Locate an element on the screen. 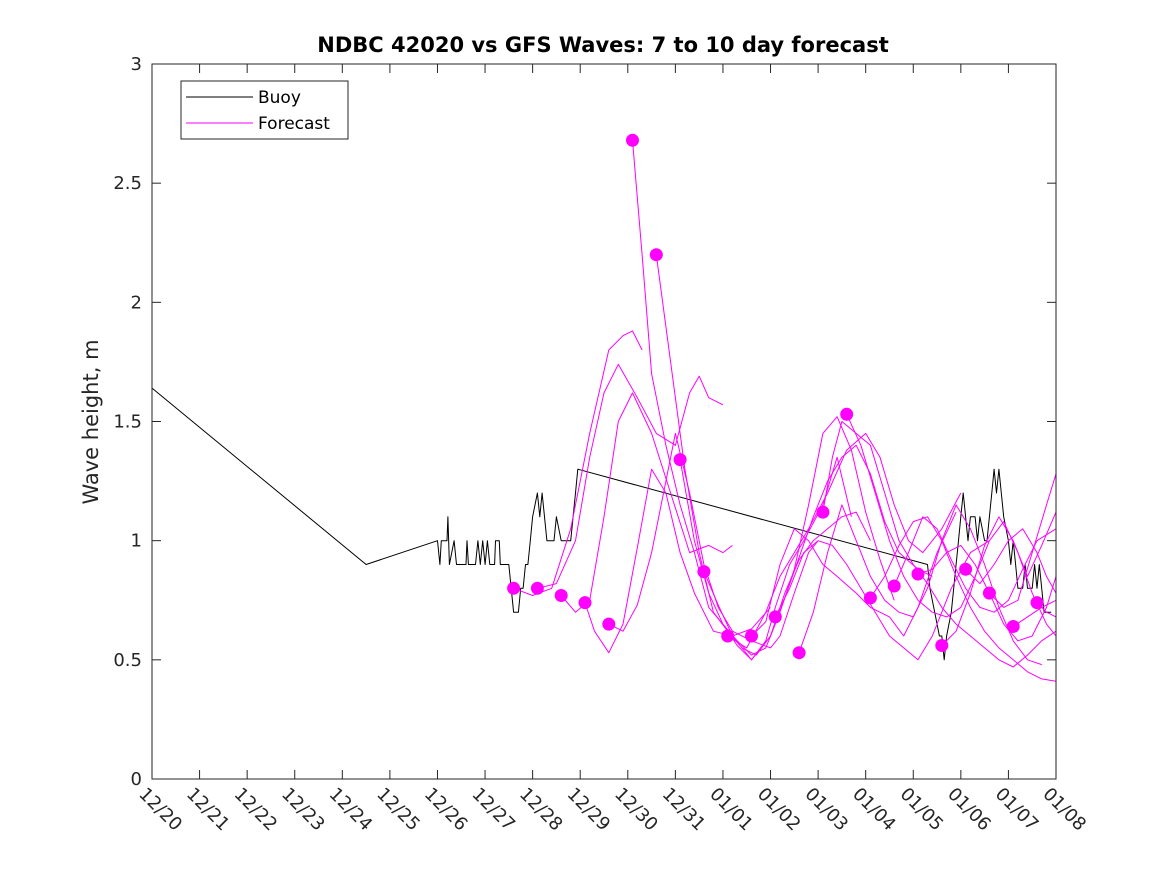 Image resolution: width=1167 pixels, height=875 pixels. x-tick-label: 12/28 is located at coordinates (541, 810).